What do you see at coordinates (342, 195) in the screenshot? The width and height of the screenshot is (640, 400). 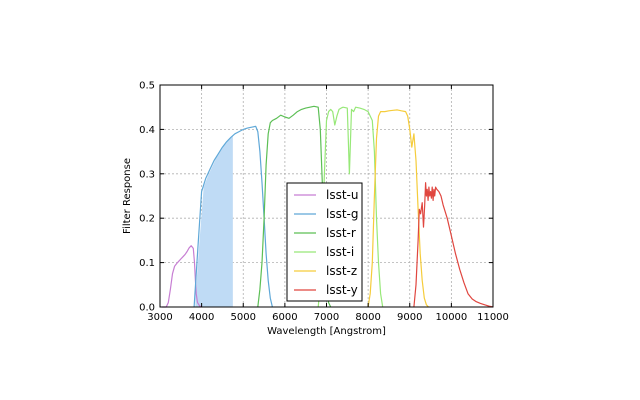 I see `legend-label-lsst-u: lsst-u` at bounding box center [342, 195].